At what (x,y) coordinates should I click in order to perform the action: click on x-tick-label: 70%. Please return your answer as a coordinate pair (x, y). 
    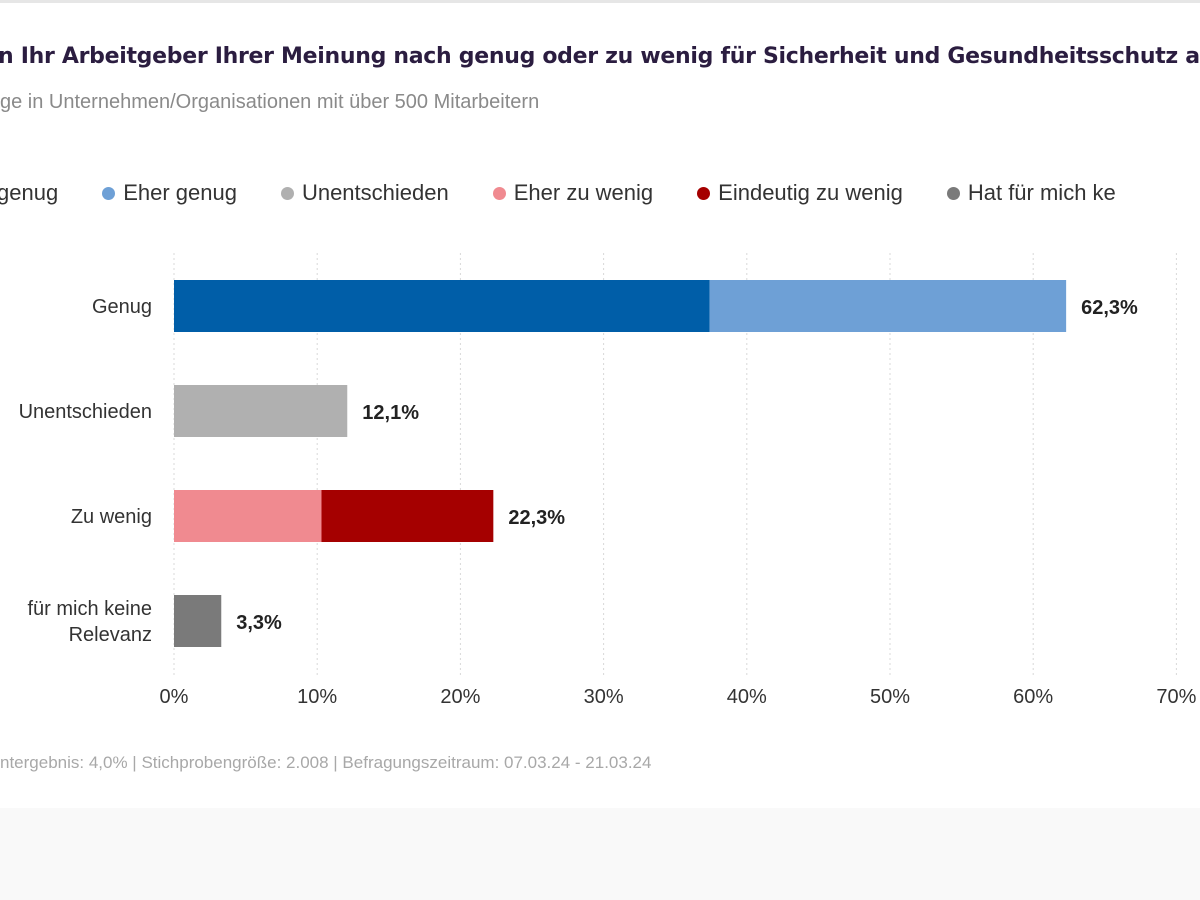
    Looking at the image, I should click on (1176, 697).